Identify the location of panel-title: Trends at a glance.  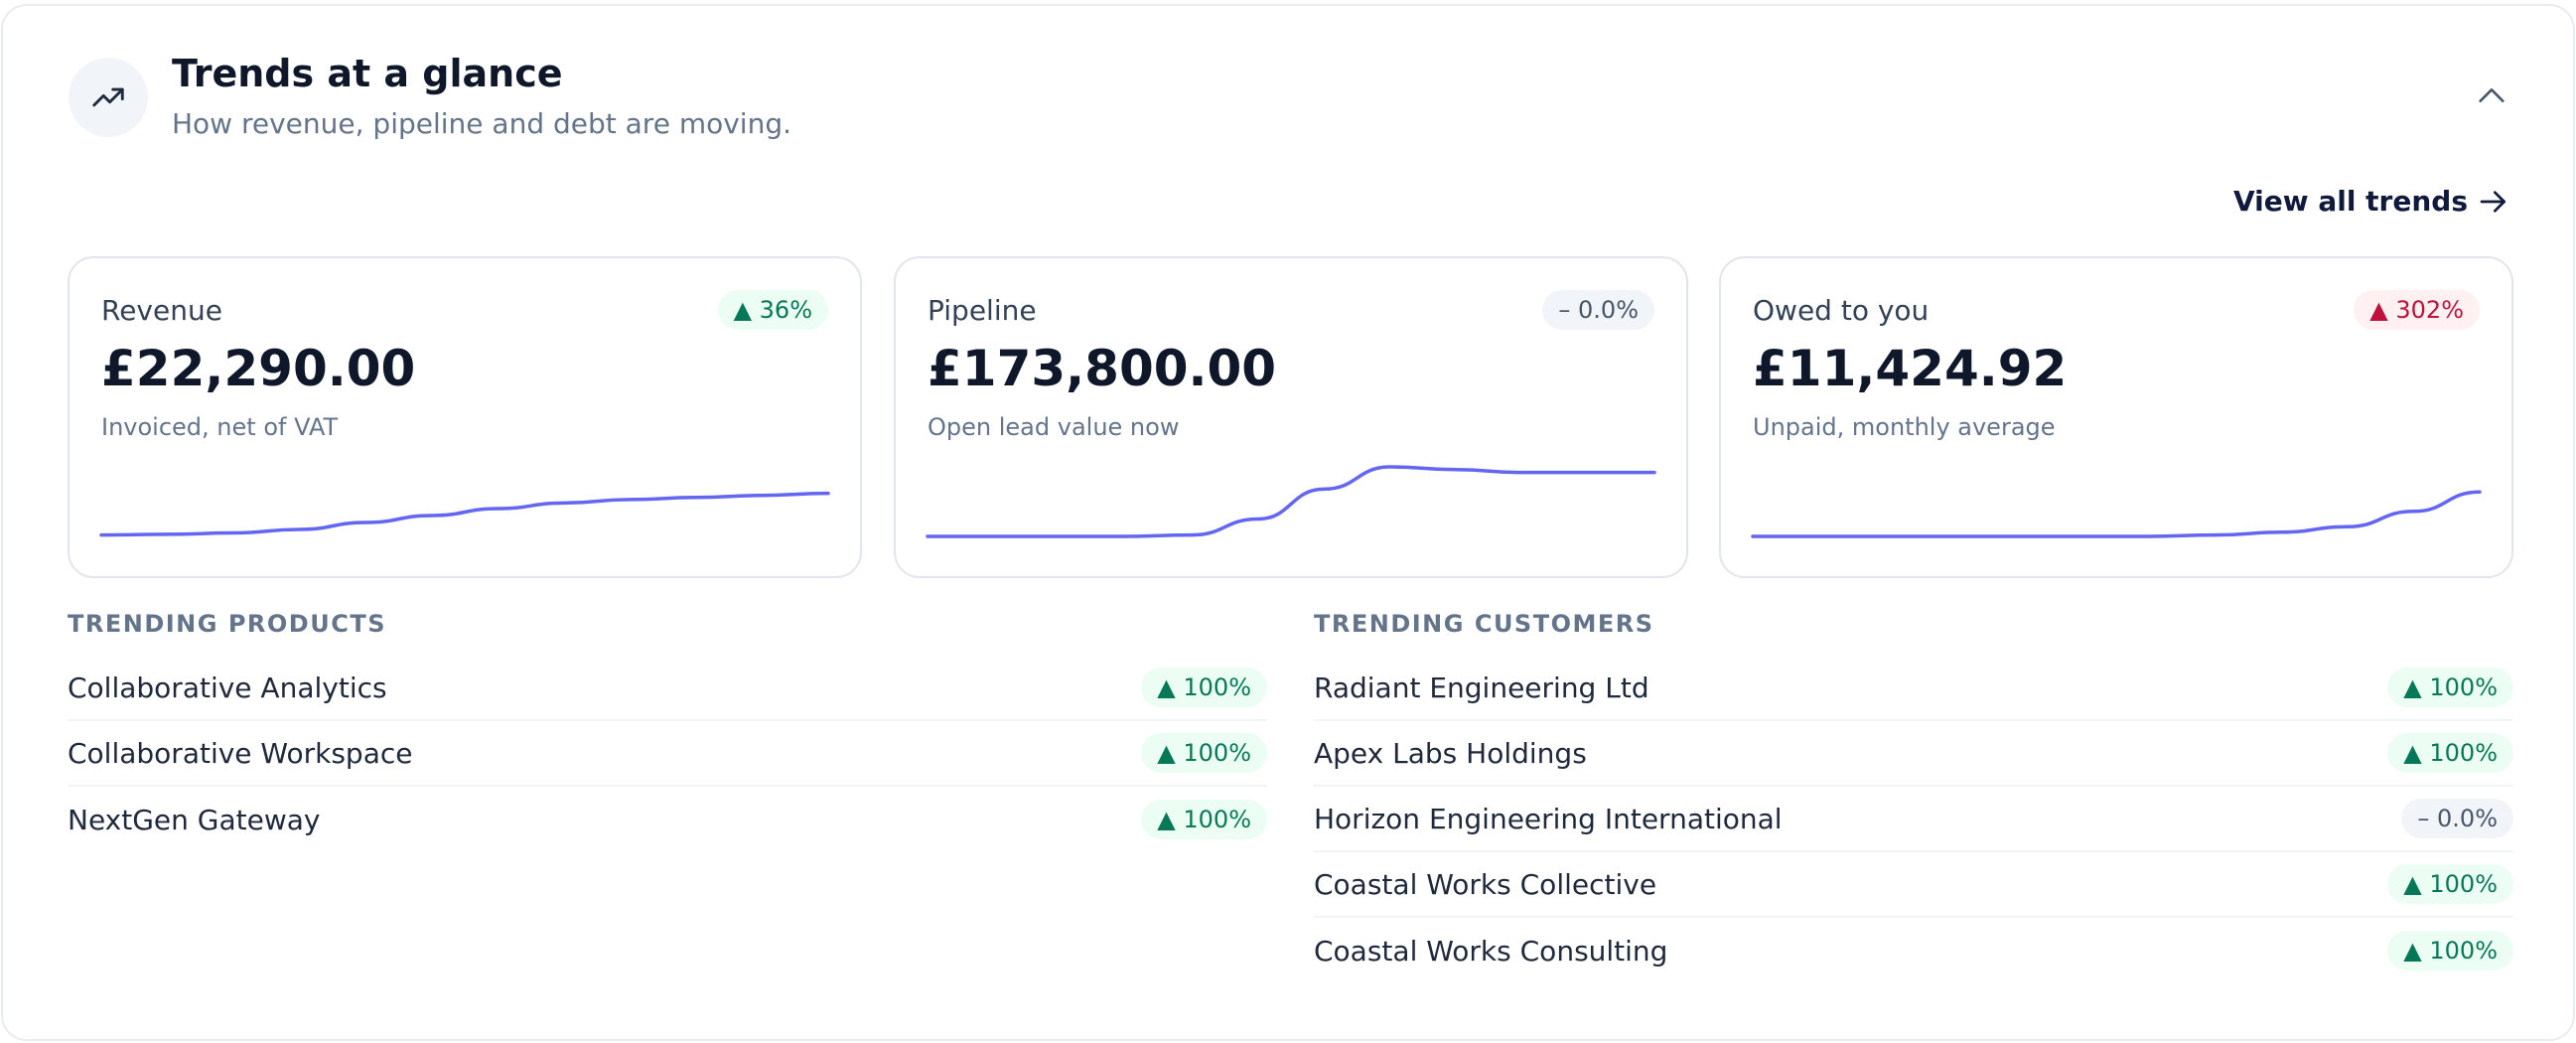
(368, 74).